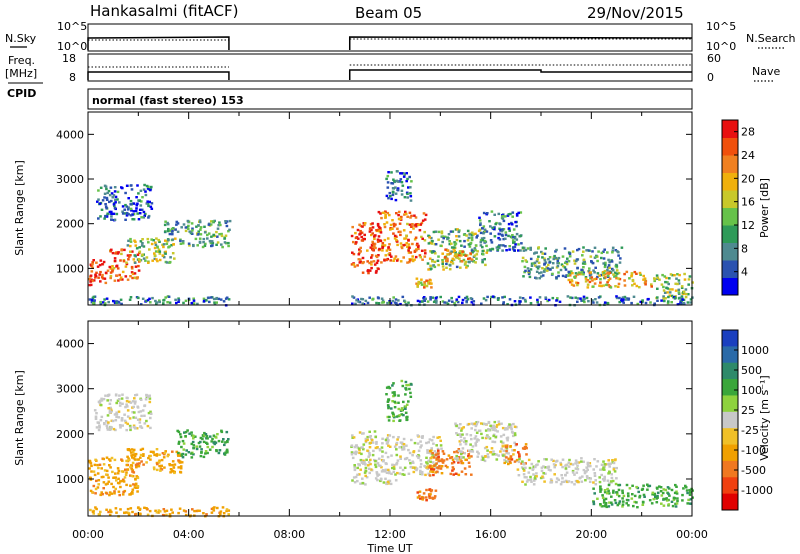 The width and height of the screenshot is (800, 554). I want to click on power-colorbar-swatch, so click(730, 181).